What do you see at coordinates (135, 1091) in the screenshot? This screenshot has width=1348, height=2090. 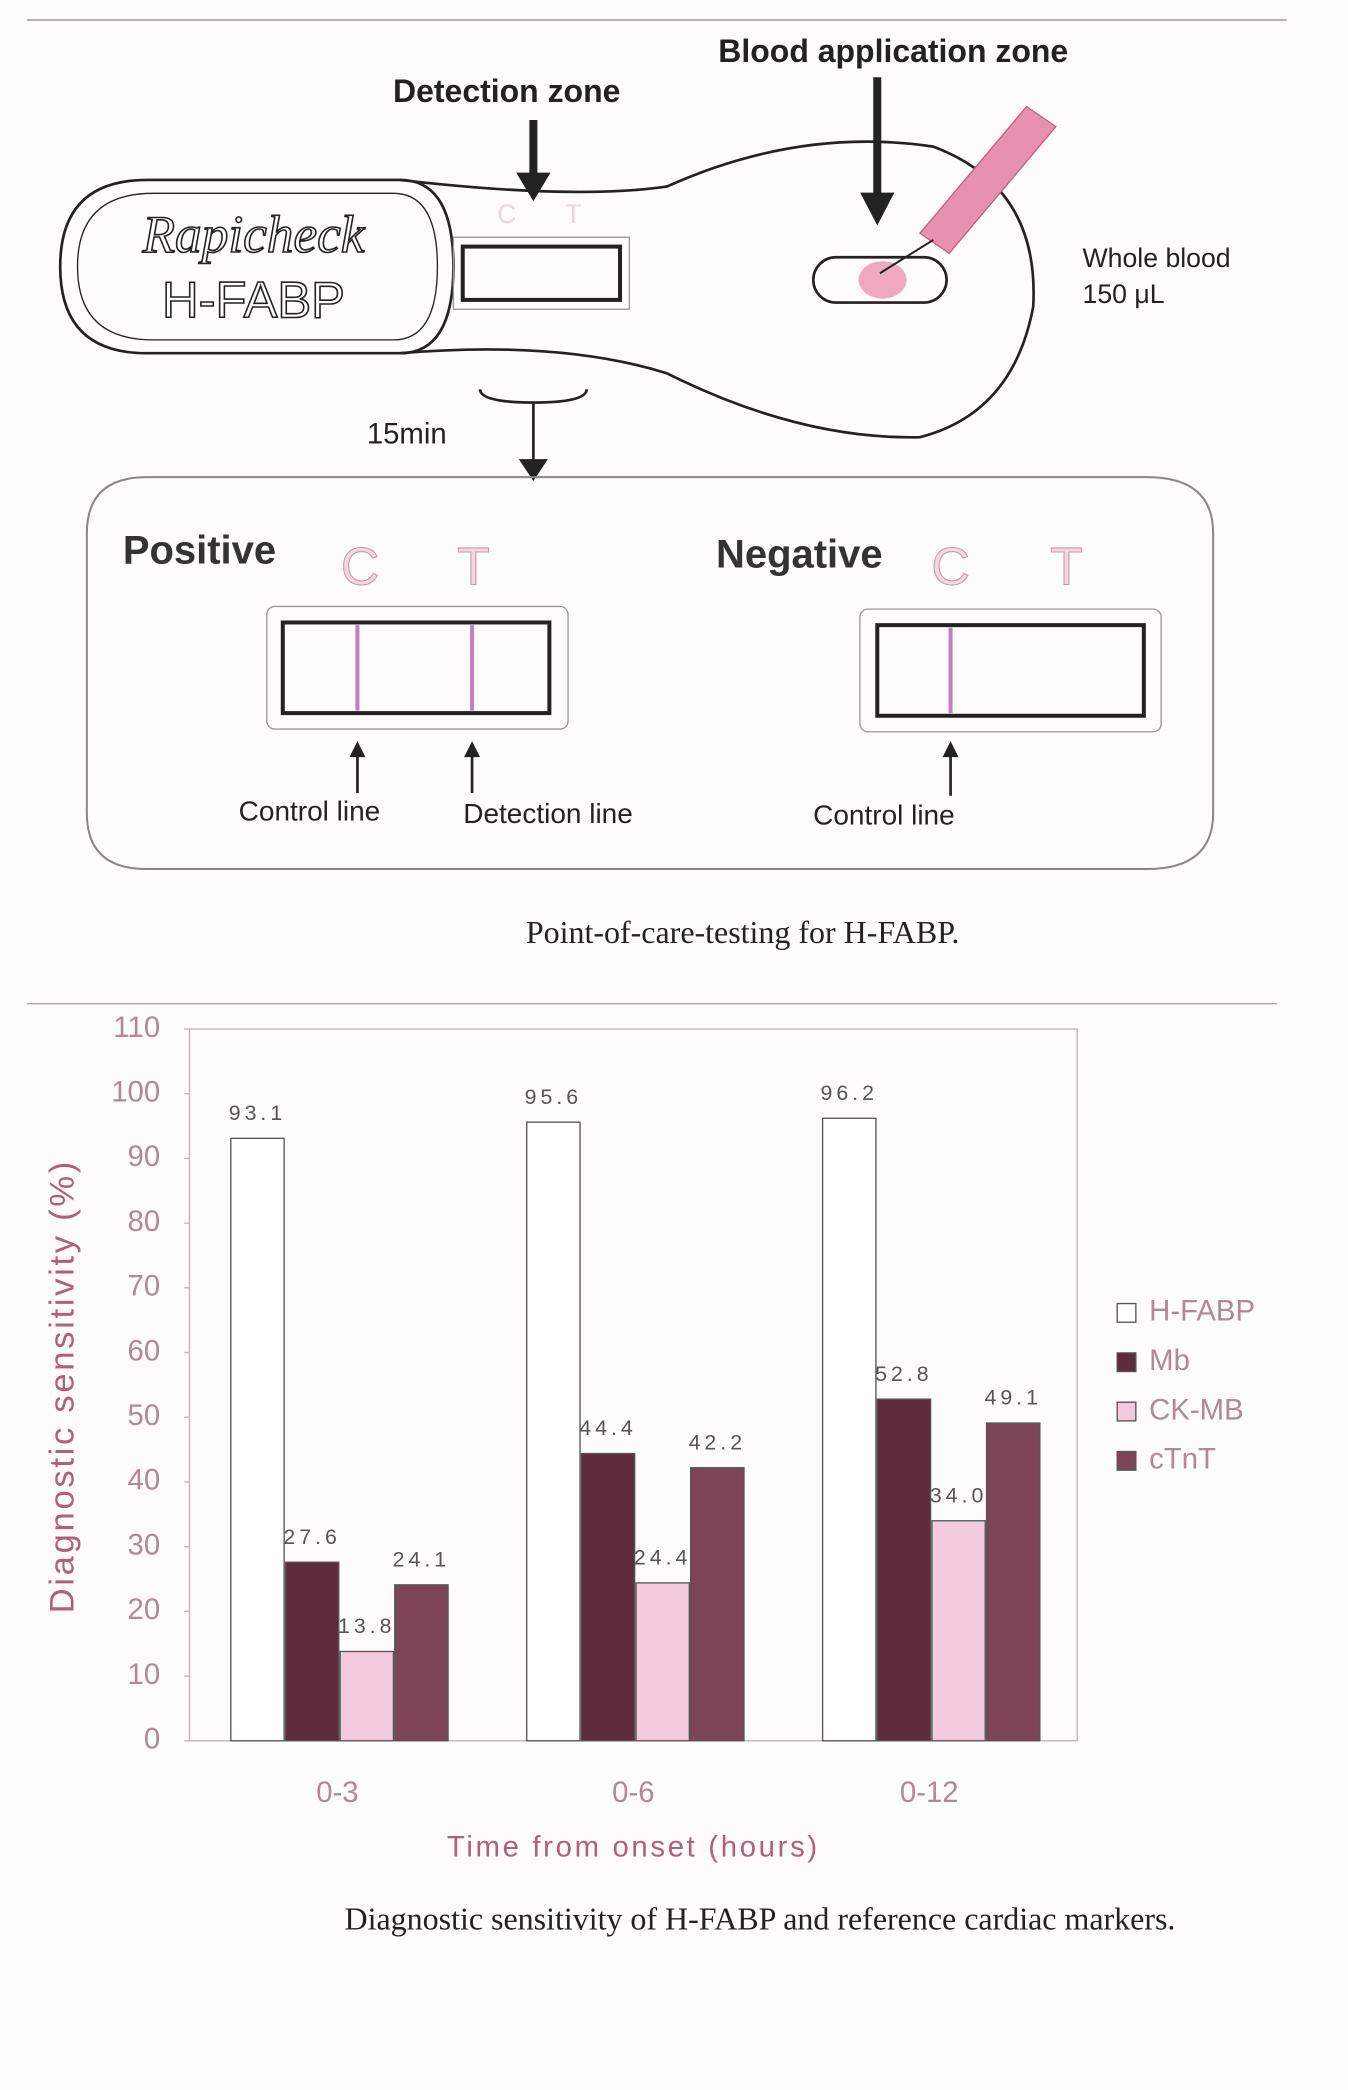 I see `y-tick-label: 100` at bounding box center [135, 1091].